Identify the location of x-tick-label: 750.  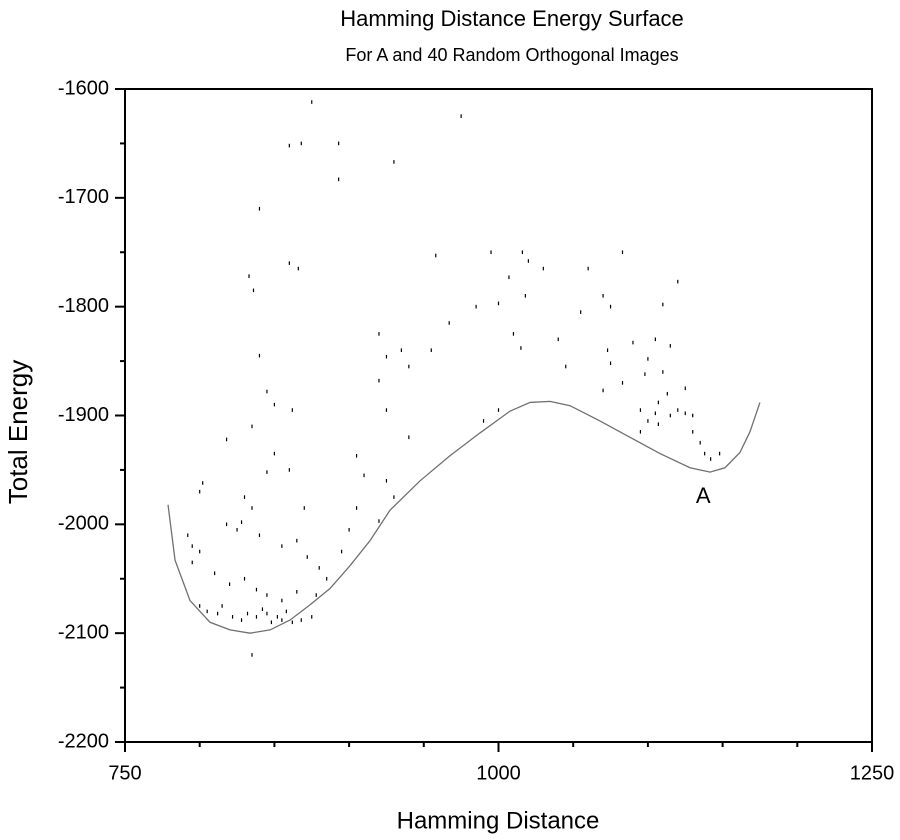
(124, 773).